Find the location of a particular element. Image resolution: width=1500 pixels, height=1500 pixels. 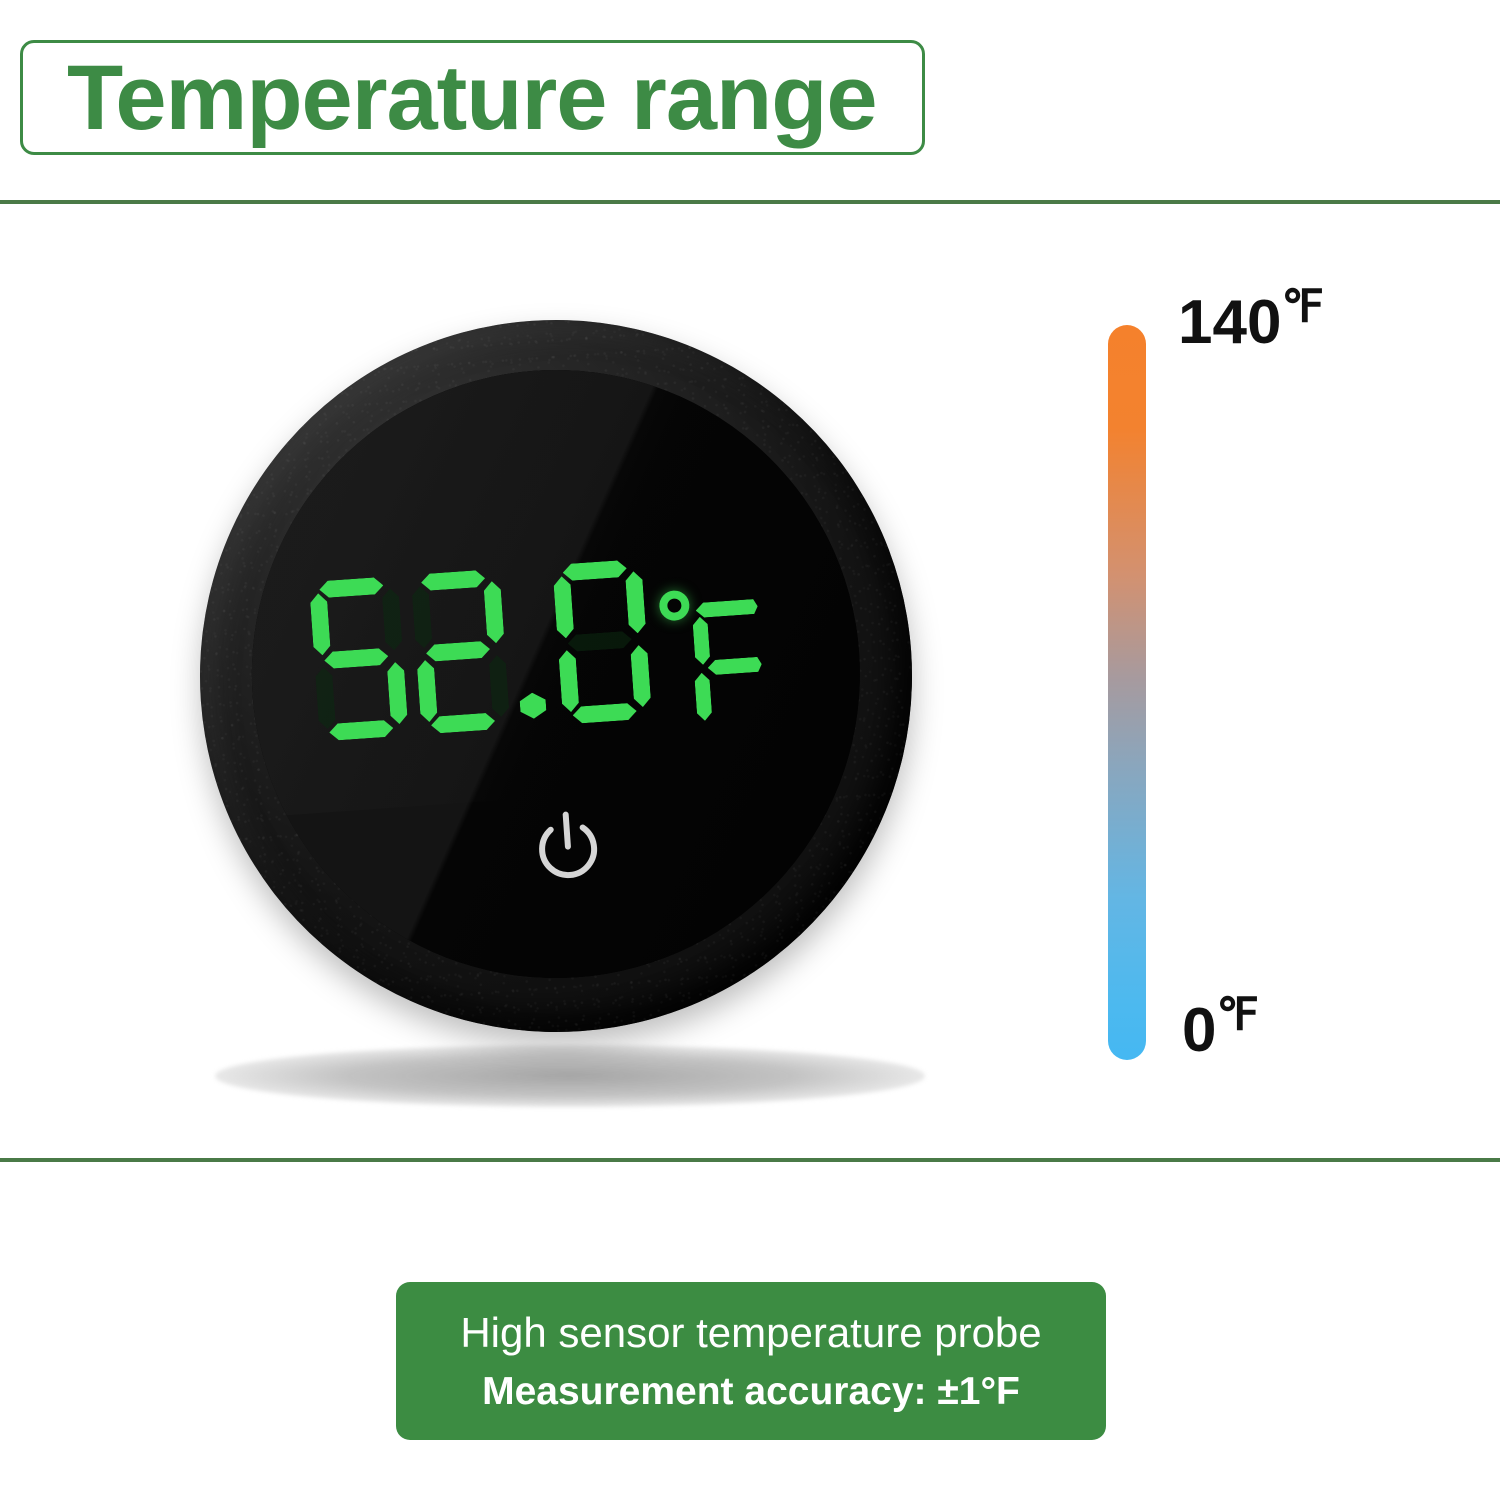

led-readout is located at coordinates (538, 646).